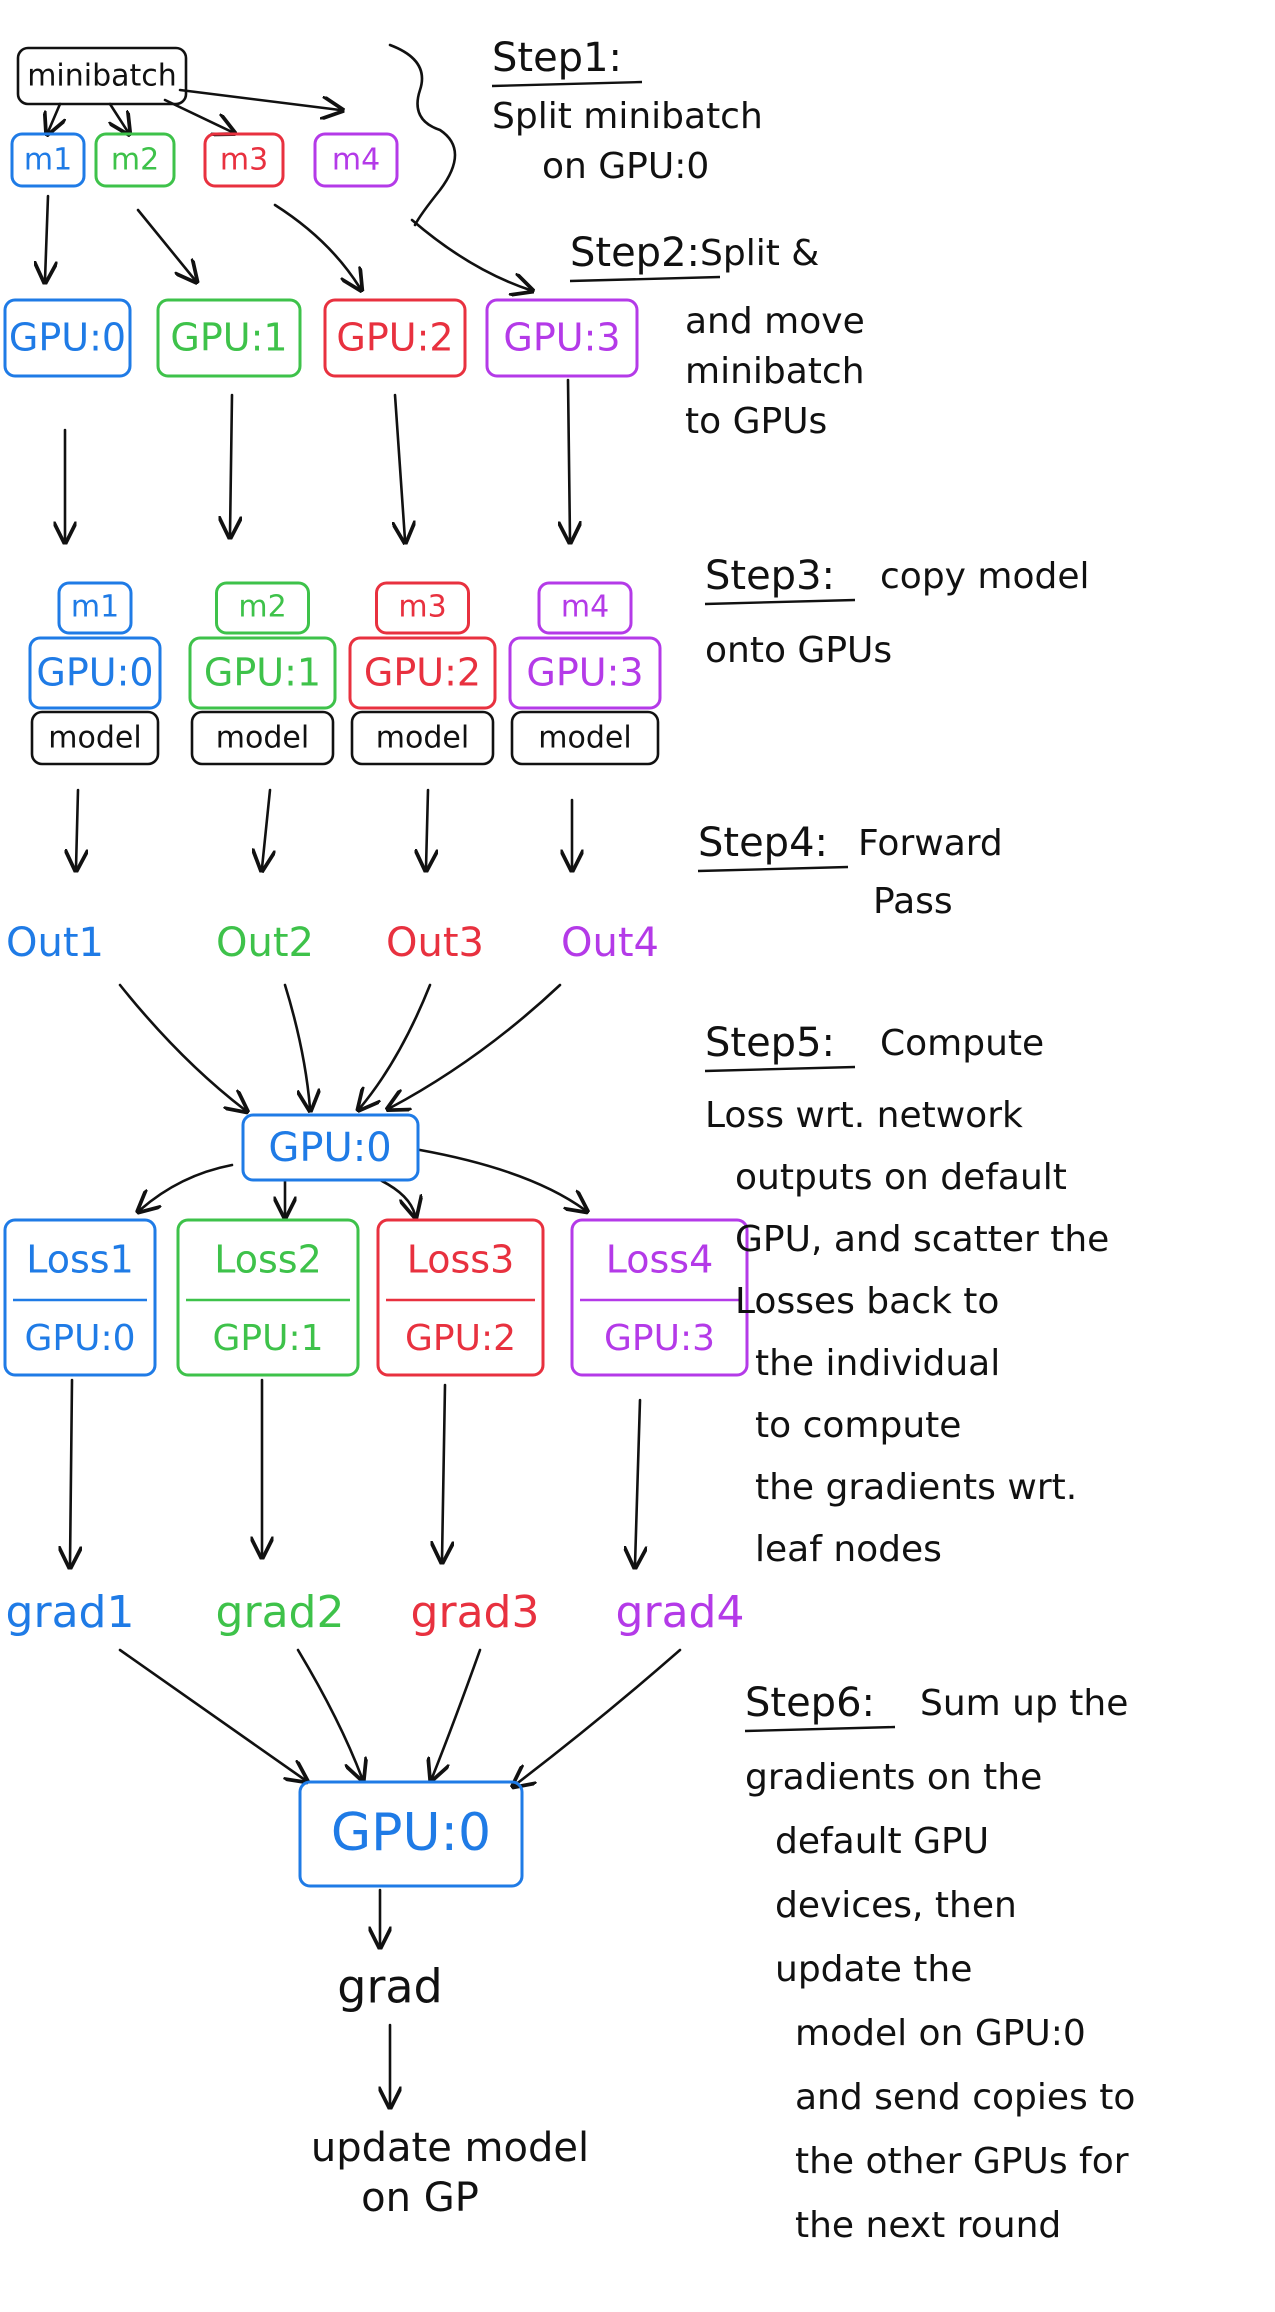  What do you see at coordinates (475, 1612) in the screenshot?
I see `grad-3-label: grad3` at bounding box center [475, 1612].